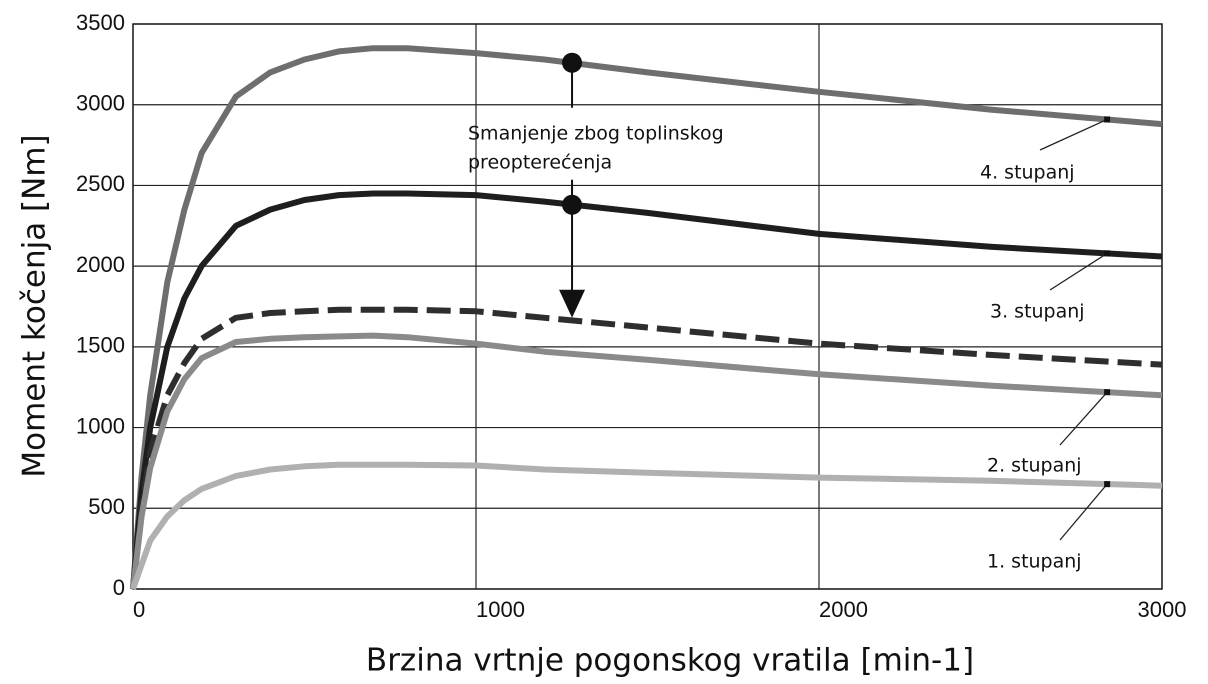 This screenshot has height=684, width=1208. I want to click on x-axis-title: Brzina vrtnje pogonskog vratila [min-1], so click(670, 661).